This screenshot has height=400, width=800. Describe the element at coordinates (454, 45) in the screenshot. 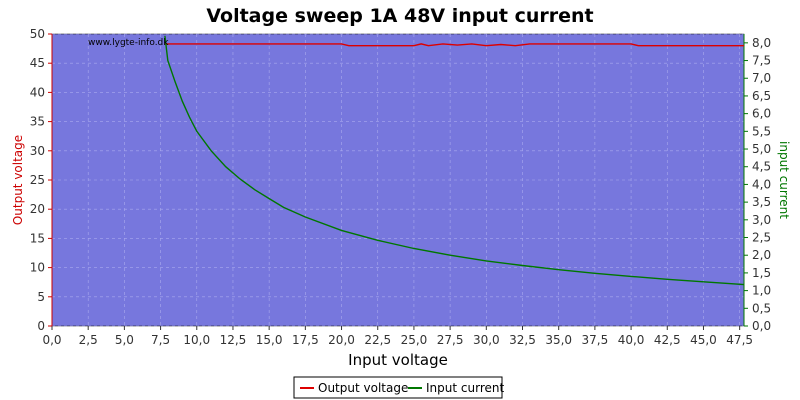

I see `series-line-output-voltage` at that location.